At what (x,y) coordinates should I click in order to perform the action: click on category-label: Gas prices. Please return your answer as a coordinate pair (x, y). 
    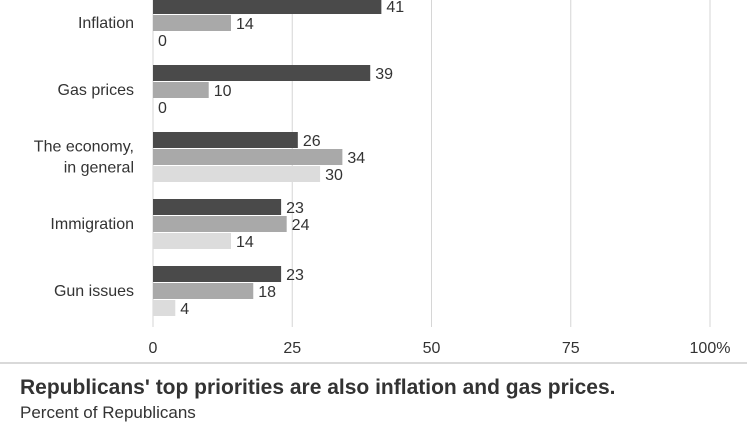
    Looking at the image, I should click on (96, 90).